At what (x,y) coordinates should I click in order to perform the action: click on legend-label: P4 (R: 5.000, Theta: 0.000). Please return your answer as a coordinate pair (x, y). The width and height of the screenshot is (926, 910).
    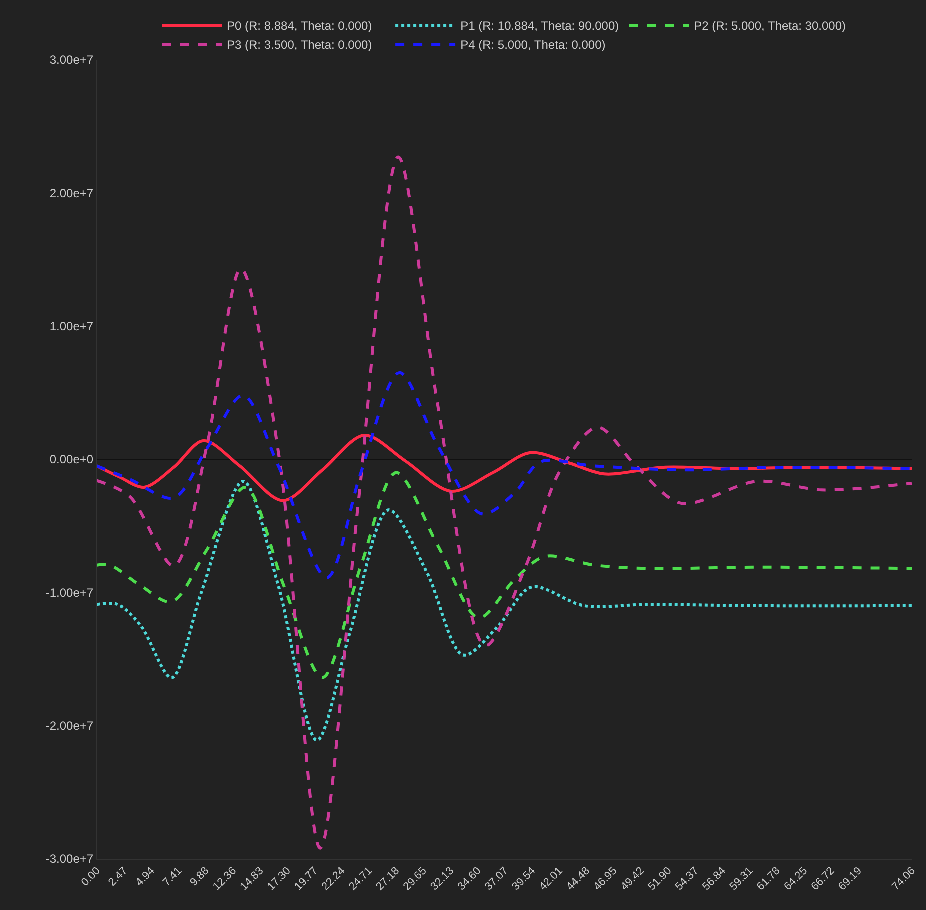
    Looking at the image, I should click on (533, 45).